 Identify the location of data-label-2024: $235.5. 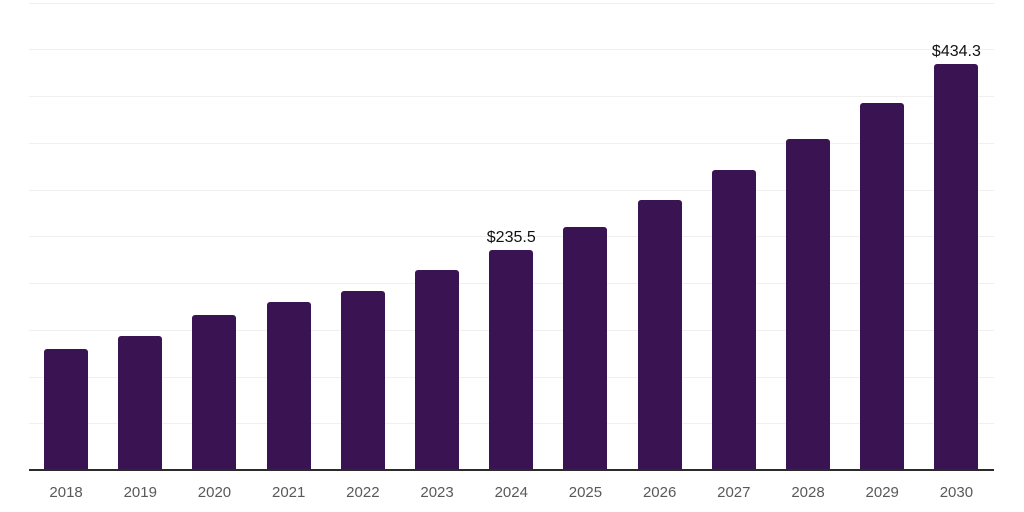
(511, 237).